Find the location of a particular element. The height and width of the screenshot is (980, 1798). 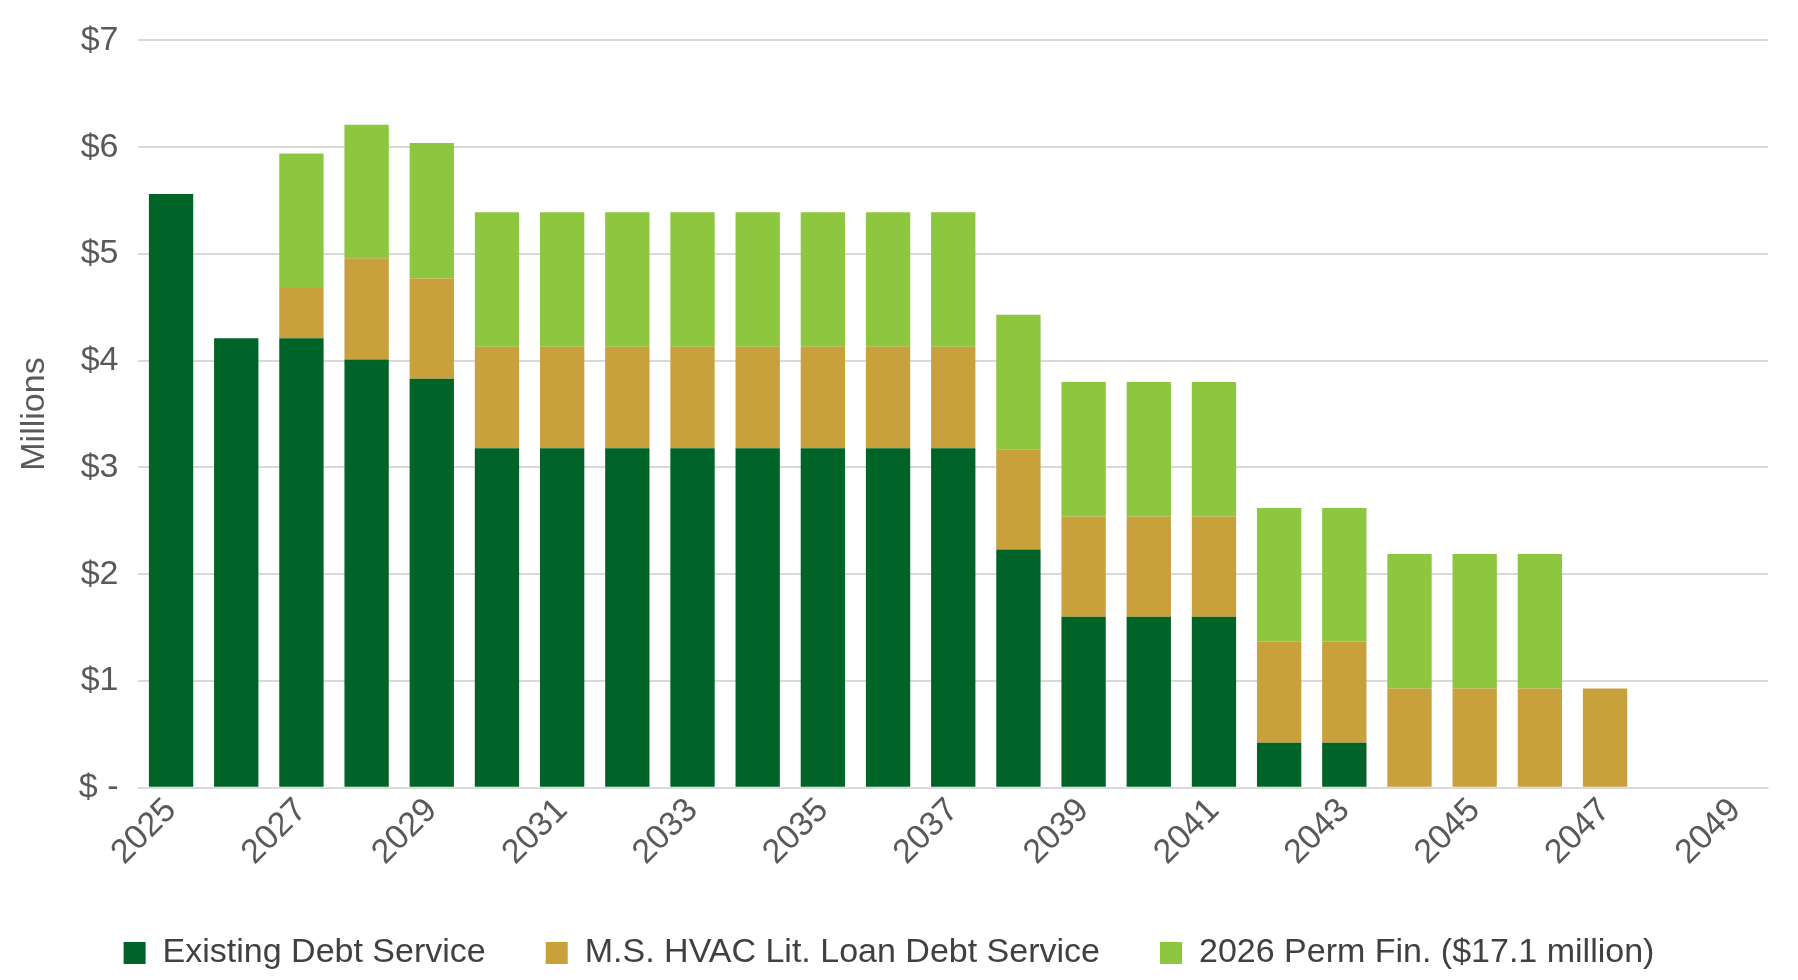

y-tick-label: $1 is located at coordinates (99, 678).